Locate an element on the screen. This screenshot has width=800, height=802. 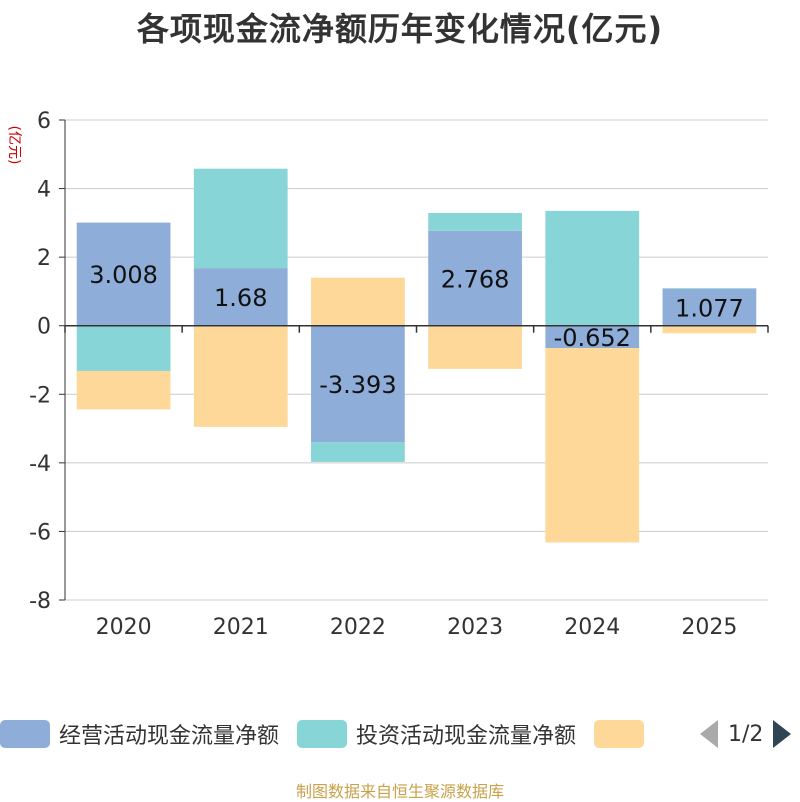
source-note: 制图数据来自恒生聚源数据库 is located at coordinates (399, 791).